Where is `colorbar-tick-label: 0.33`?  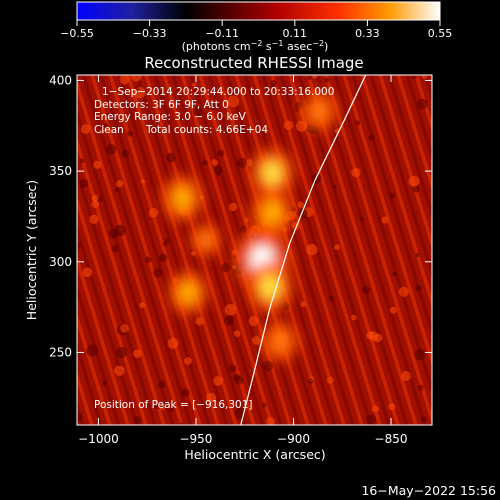
colorbar-tick-label: 0.33 is located at coordinates (367, 33).